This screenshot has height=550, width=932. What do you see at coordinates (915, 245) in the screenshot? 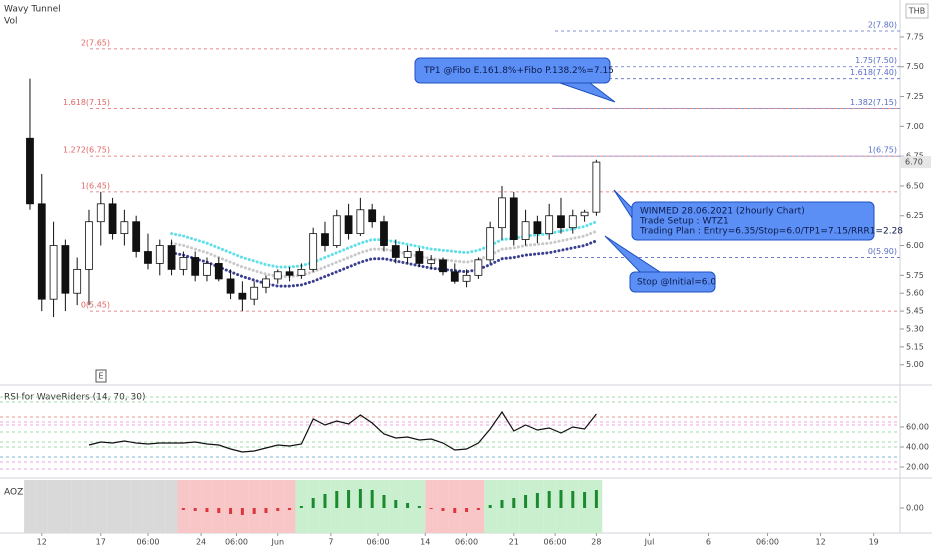
I see `y-tick-label: 6.00` at bounding box center [915, 245].